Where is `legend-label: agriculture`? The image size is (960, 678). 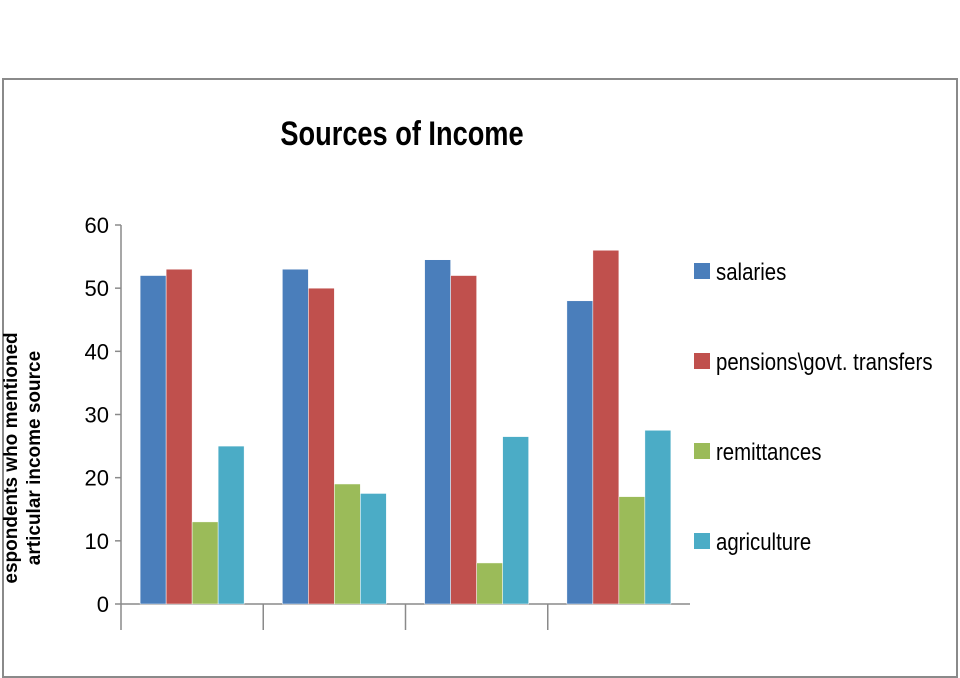 legend-label: agriculture is located at coordinates (763, 541).